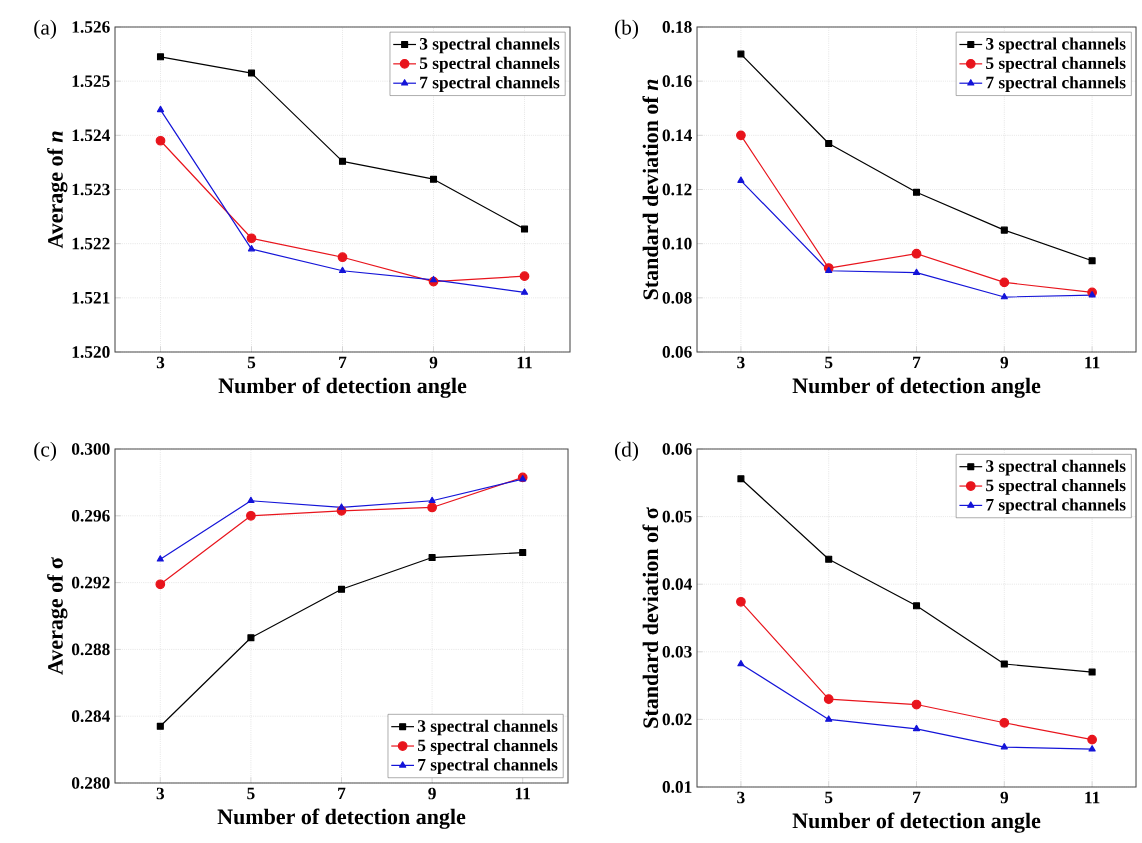 The image size is (1142, 843). I want to click on y-tick-label: 0.01, so click(677, 787).